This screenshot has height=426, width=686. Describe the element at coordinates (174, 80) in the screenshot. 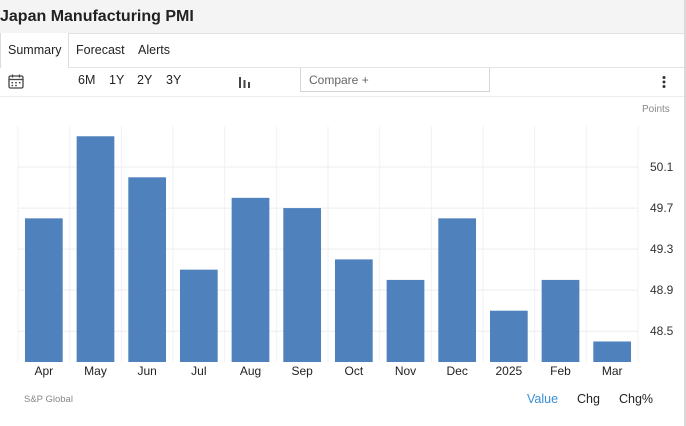

I see `range-3y-button: 3Y` at that location.